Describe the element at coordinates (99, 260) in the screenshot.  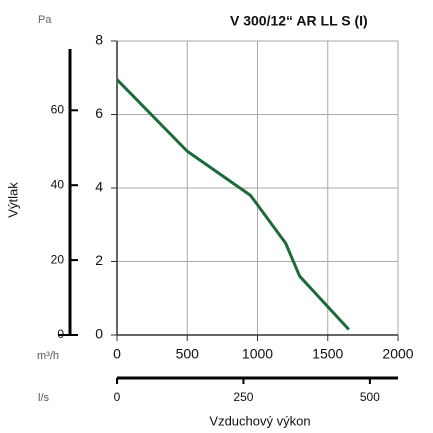
I see `y-tick-label: 2` at that location.